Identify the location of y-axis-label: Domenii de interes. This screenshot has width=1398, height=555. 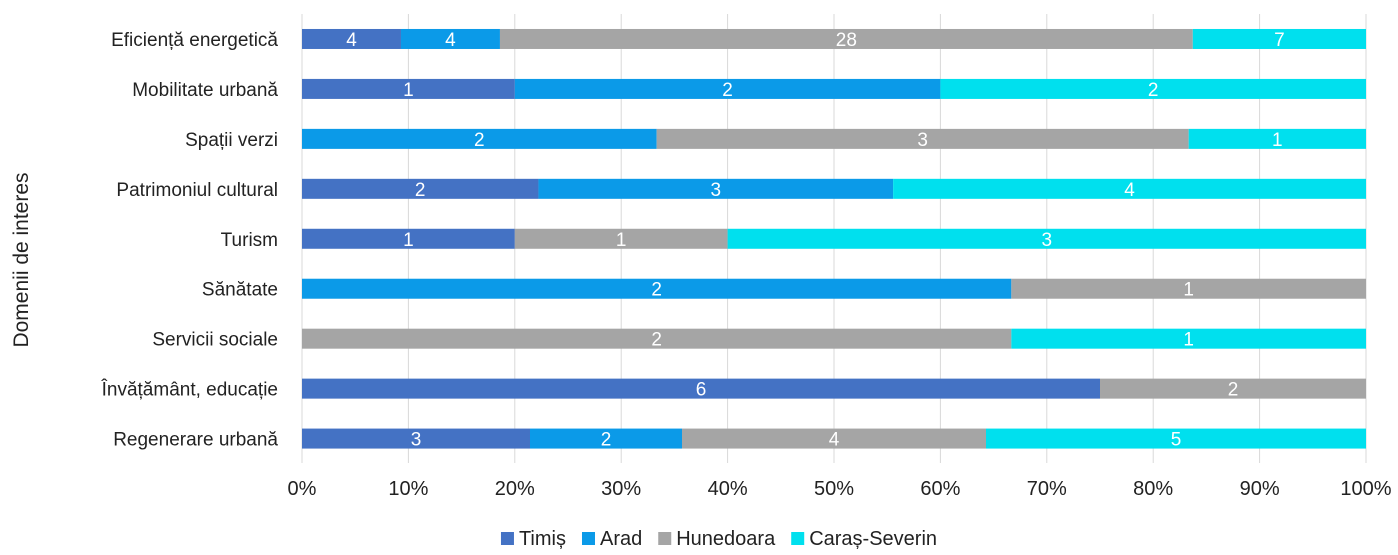
(21, 259).